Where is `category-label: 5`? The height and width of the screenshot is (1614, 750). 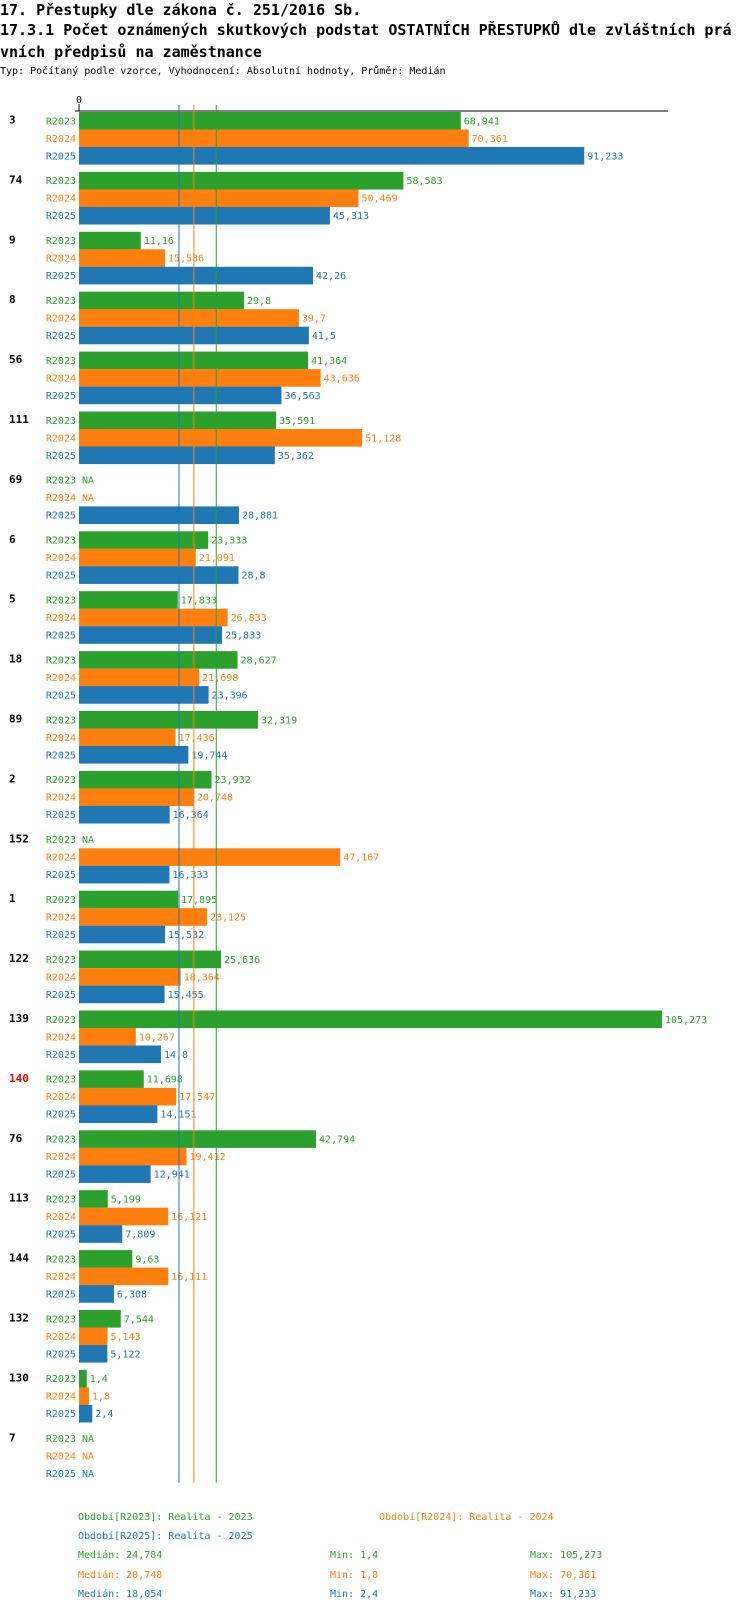
category-label: 5 is located at coordinates (12, 599).